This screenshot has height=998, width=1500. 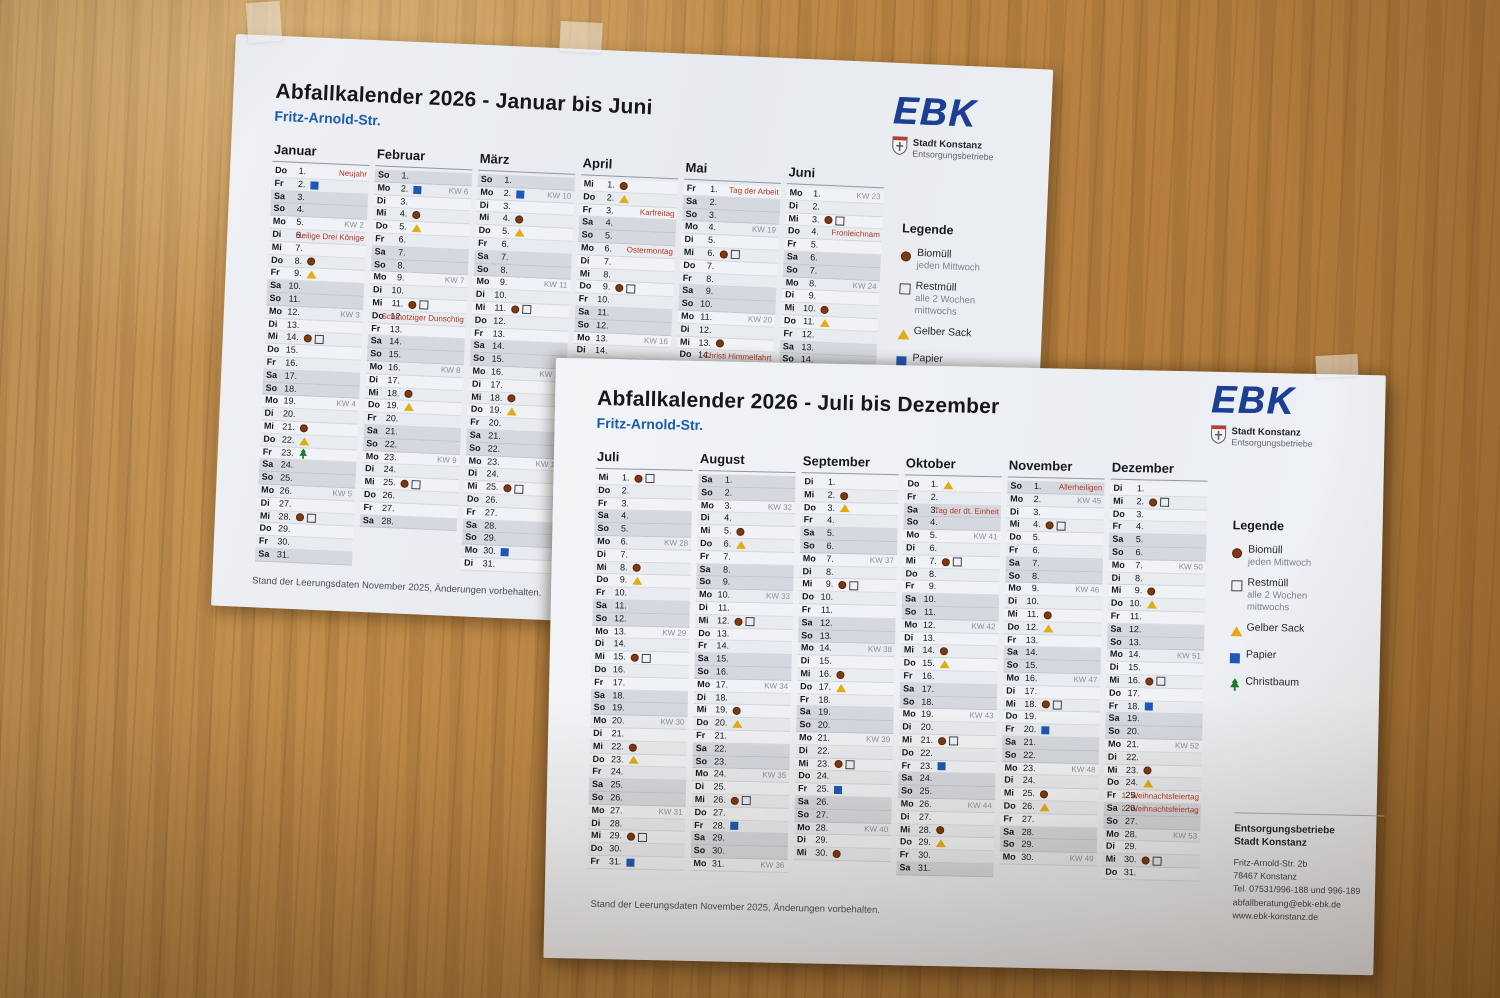 What do you see at coordinates (1237, 684) in the screenshot?
I see `legend-icon-wrap` at bounding box center [1237, 684].